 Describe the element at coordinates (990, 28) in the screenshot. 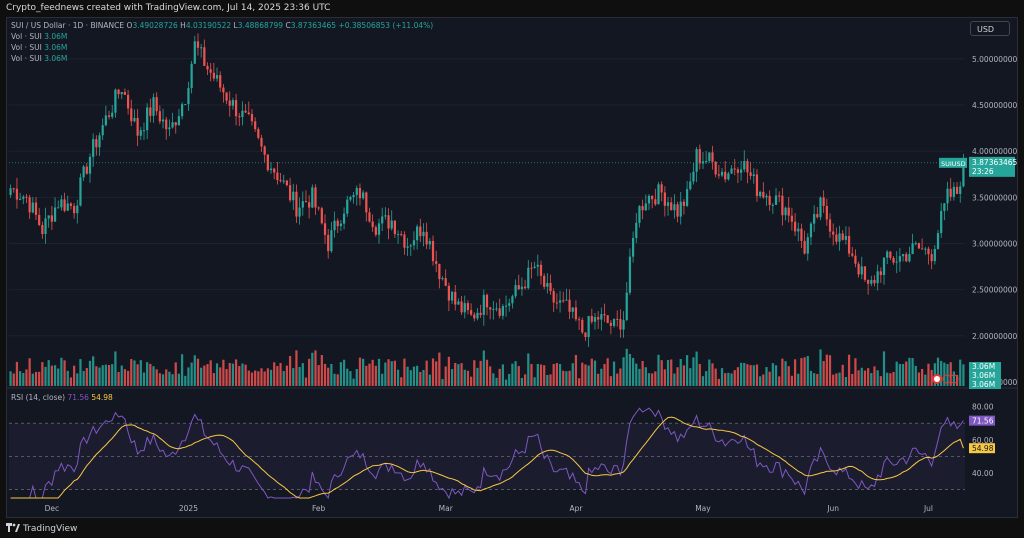

I see `currency-button: USD` at that location.